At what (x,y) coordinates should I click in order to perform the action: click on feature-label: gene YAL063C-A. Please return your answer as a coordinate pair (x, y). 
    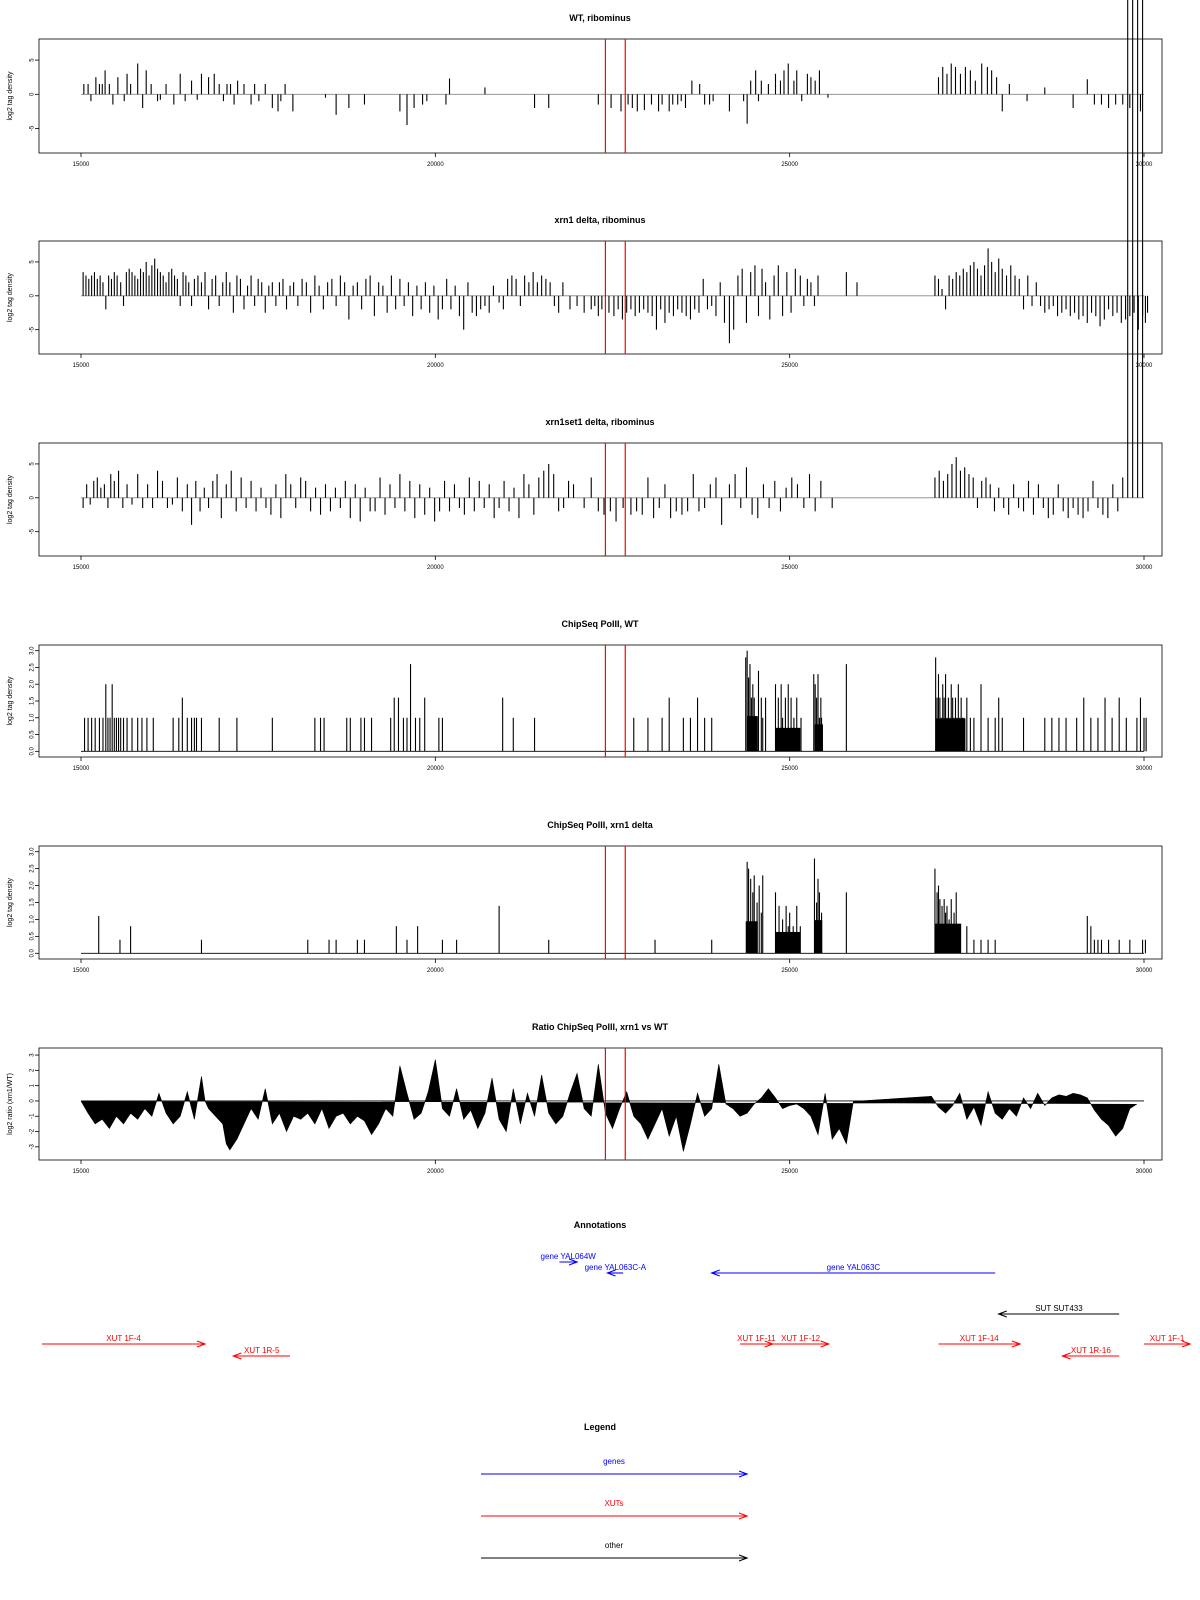
    Looking at the image, I should click on (616, 1267).